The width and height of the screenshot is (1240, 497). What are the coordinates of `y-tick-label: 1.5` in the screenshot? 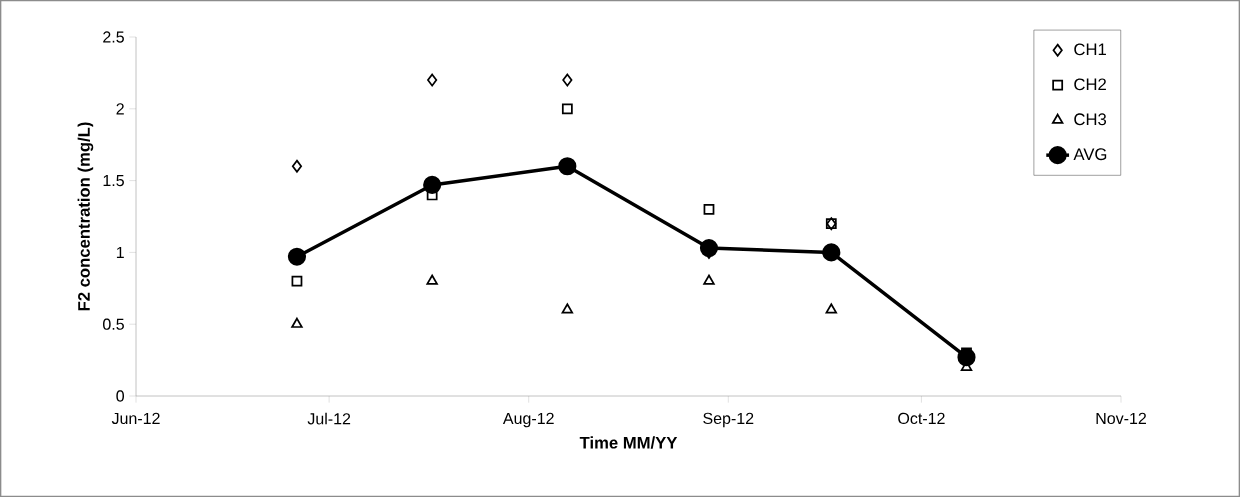 It's located at (113, 181).